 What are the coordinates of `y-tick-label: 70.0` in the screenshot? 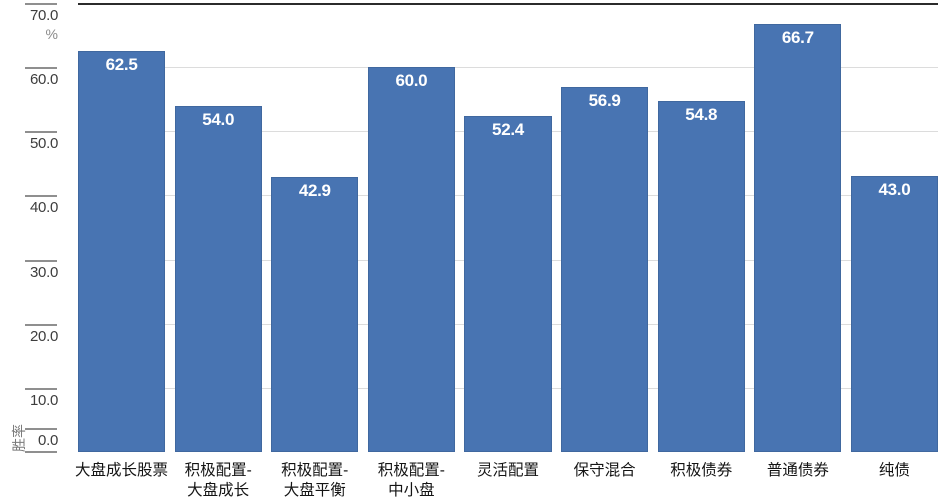 It's located at (44, 15).